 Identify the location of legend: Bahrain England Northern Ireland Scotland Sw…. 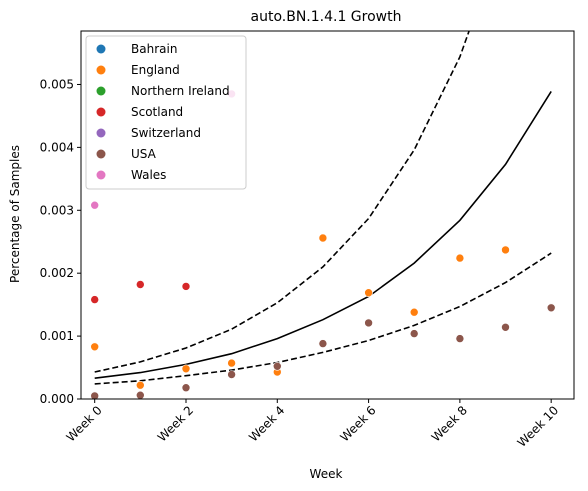
(166, 112).